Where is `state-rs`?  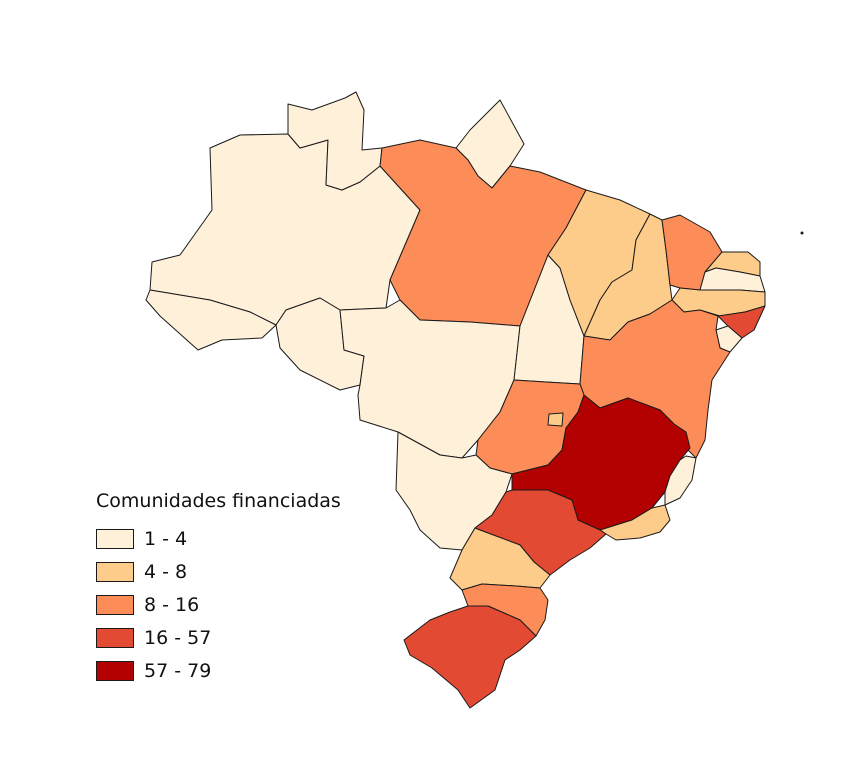
state-rs is located at coordinates (470, 657).